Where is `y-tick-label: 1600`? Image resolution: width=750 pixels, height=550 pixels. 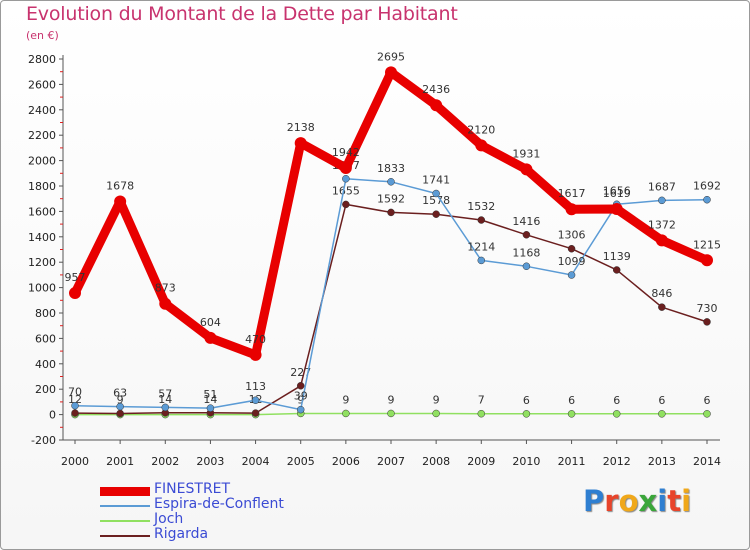 y-tick-label: 1600 is located at coordinates (42, 211).